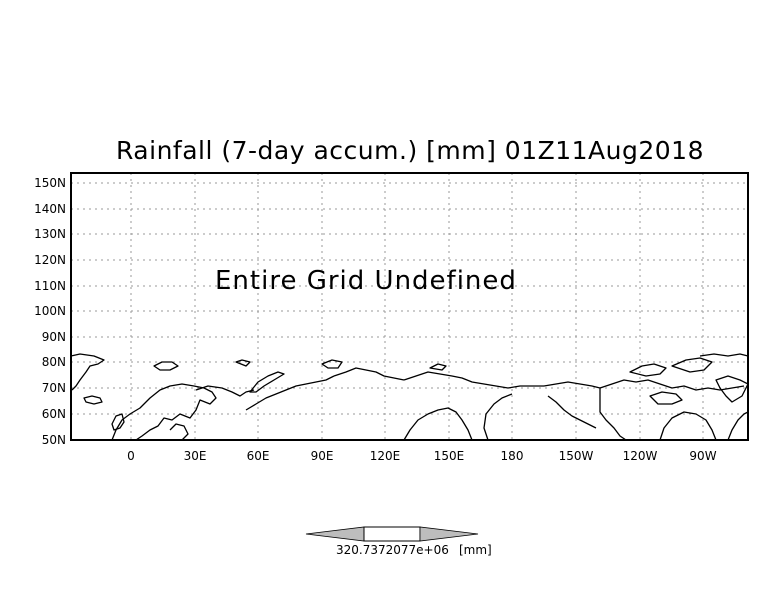 The width and height of the screenshot is (784, 612). What do you see at coordinates (369, 374) in the screenshot?
I see `coast-taymyr` at bounding box center [369, 374].